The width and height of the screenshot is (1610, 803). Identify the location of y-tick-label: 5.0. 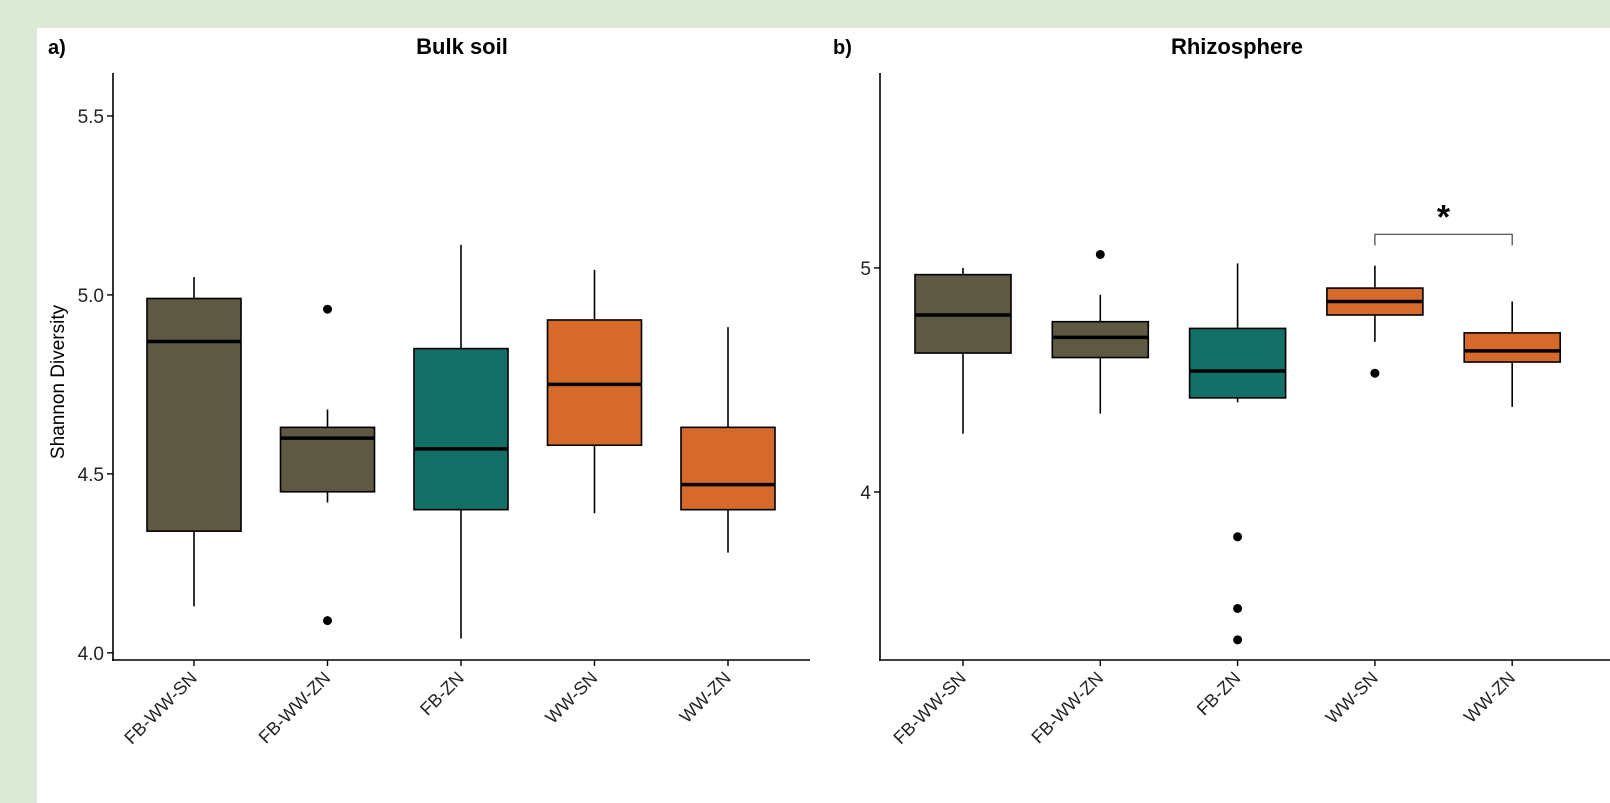
(91, 296).